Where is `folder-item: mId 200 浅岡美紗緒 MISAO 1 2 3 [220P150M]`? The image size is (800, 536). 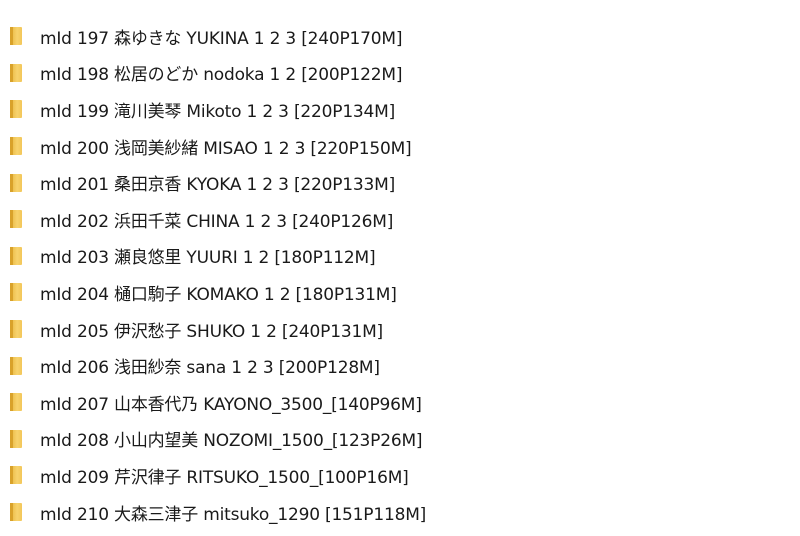
folder-item: mId 200 浅岡美紗緒 MISAO 1 2 3 [220P150M] is located at coordinates (213, 146).